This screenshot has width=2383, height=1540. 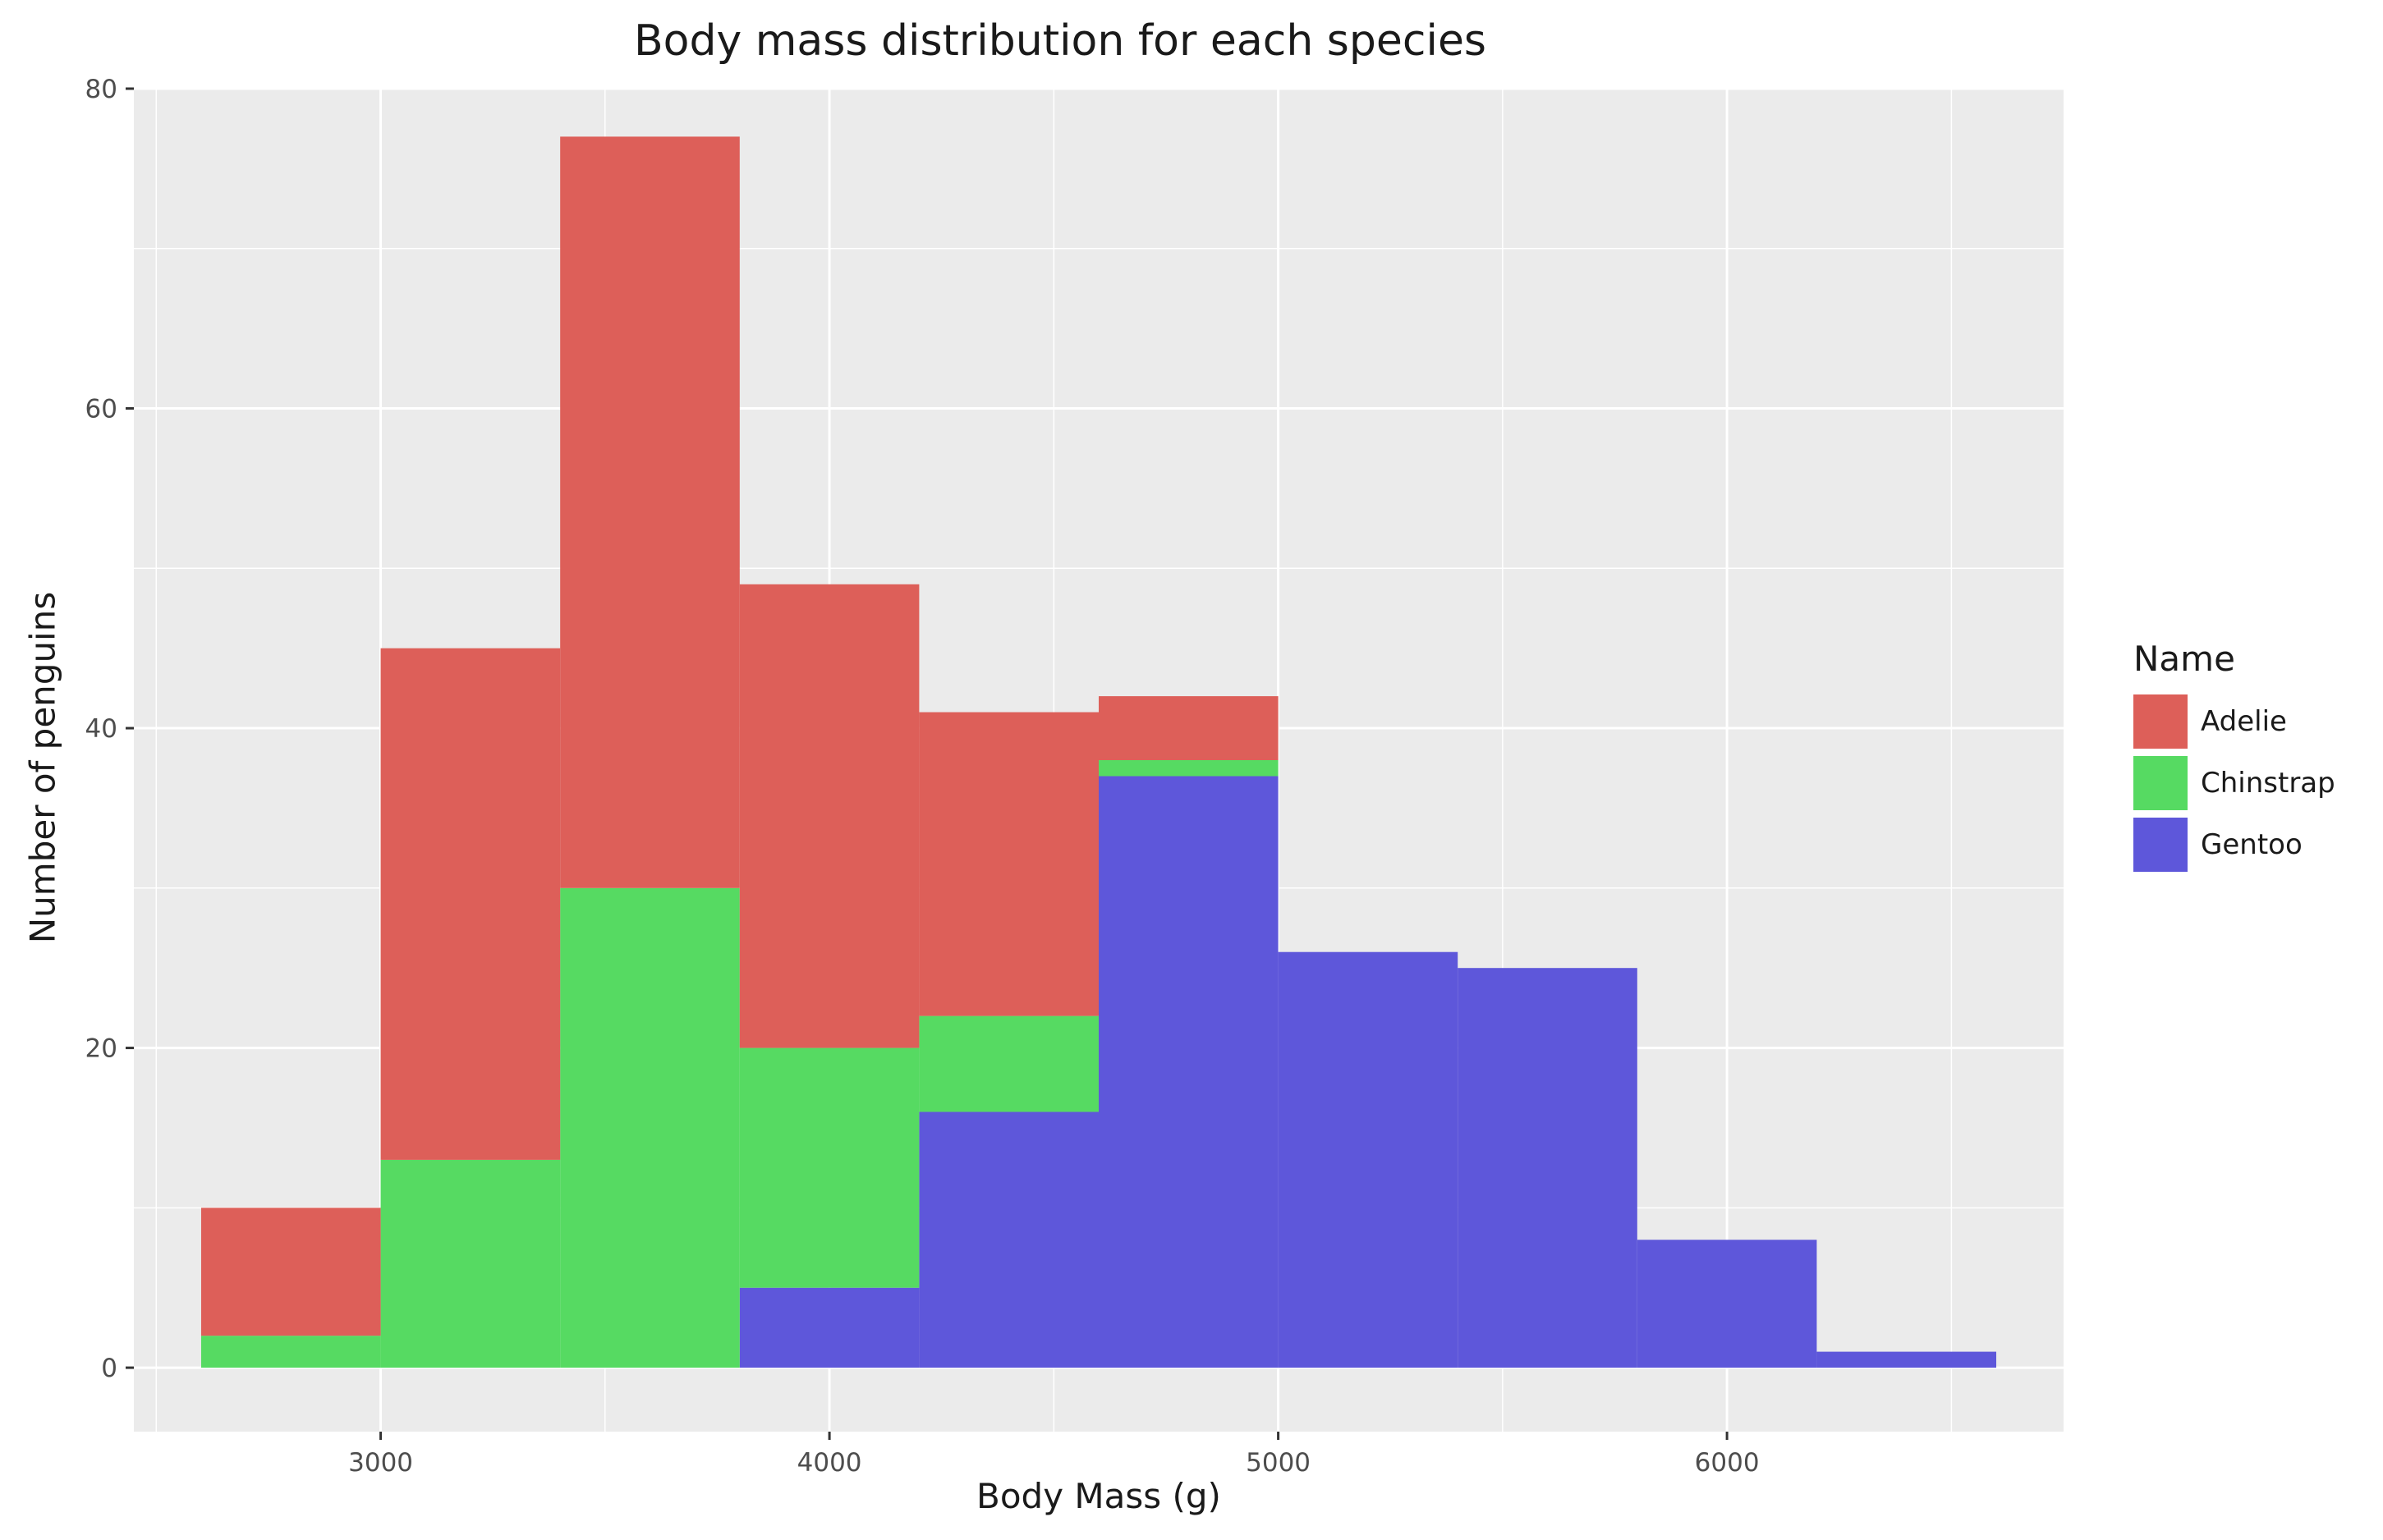 What do you see at coordinates (2252, 844) in the screenshot?
I see `legend-label-gentoo: Gentoo` at bounding box center [2252, 844].